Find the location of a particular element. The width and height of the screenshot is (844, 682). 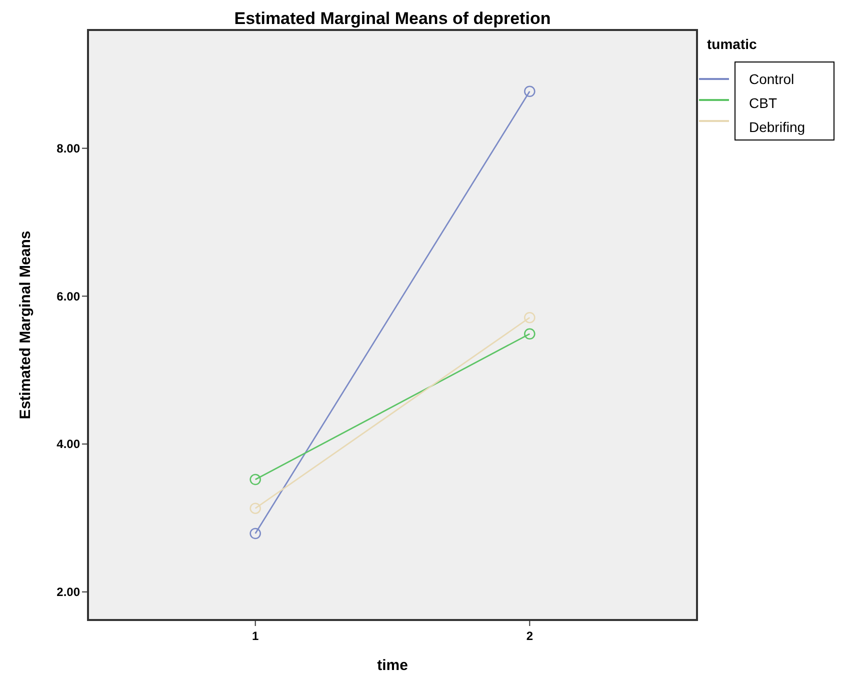

y-tick-label: 8.00 is located at coordinates (68, 148).